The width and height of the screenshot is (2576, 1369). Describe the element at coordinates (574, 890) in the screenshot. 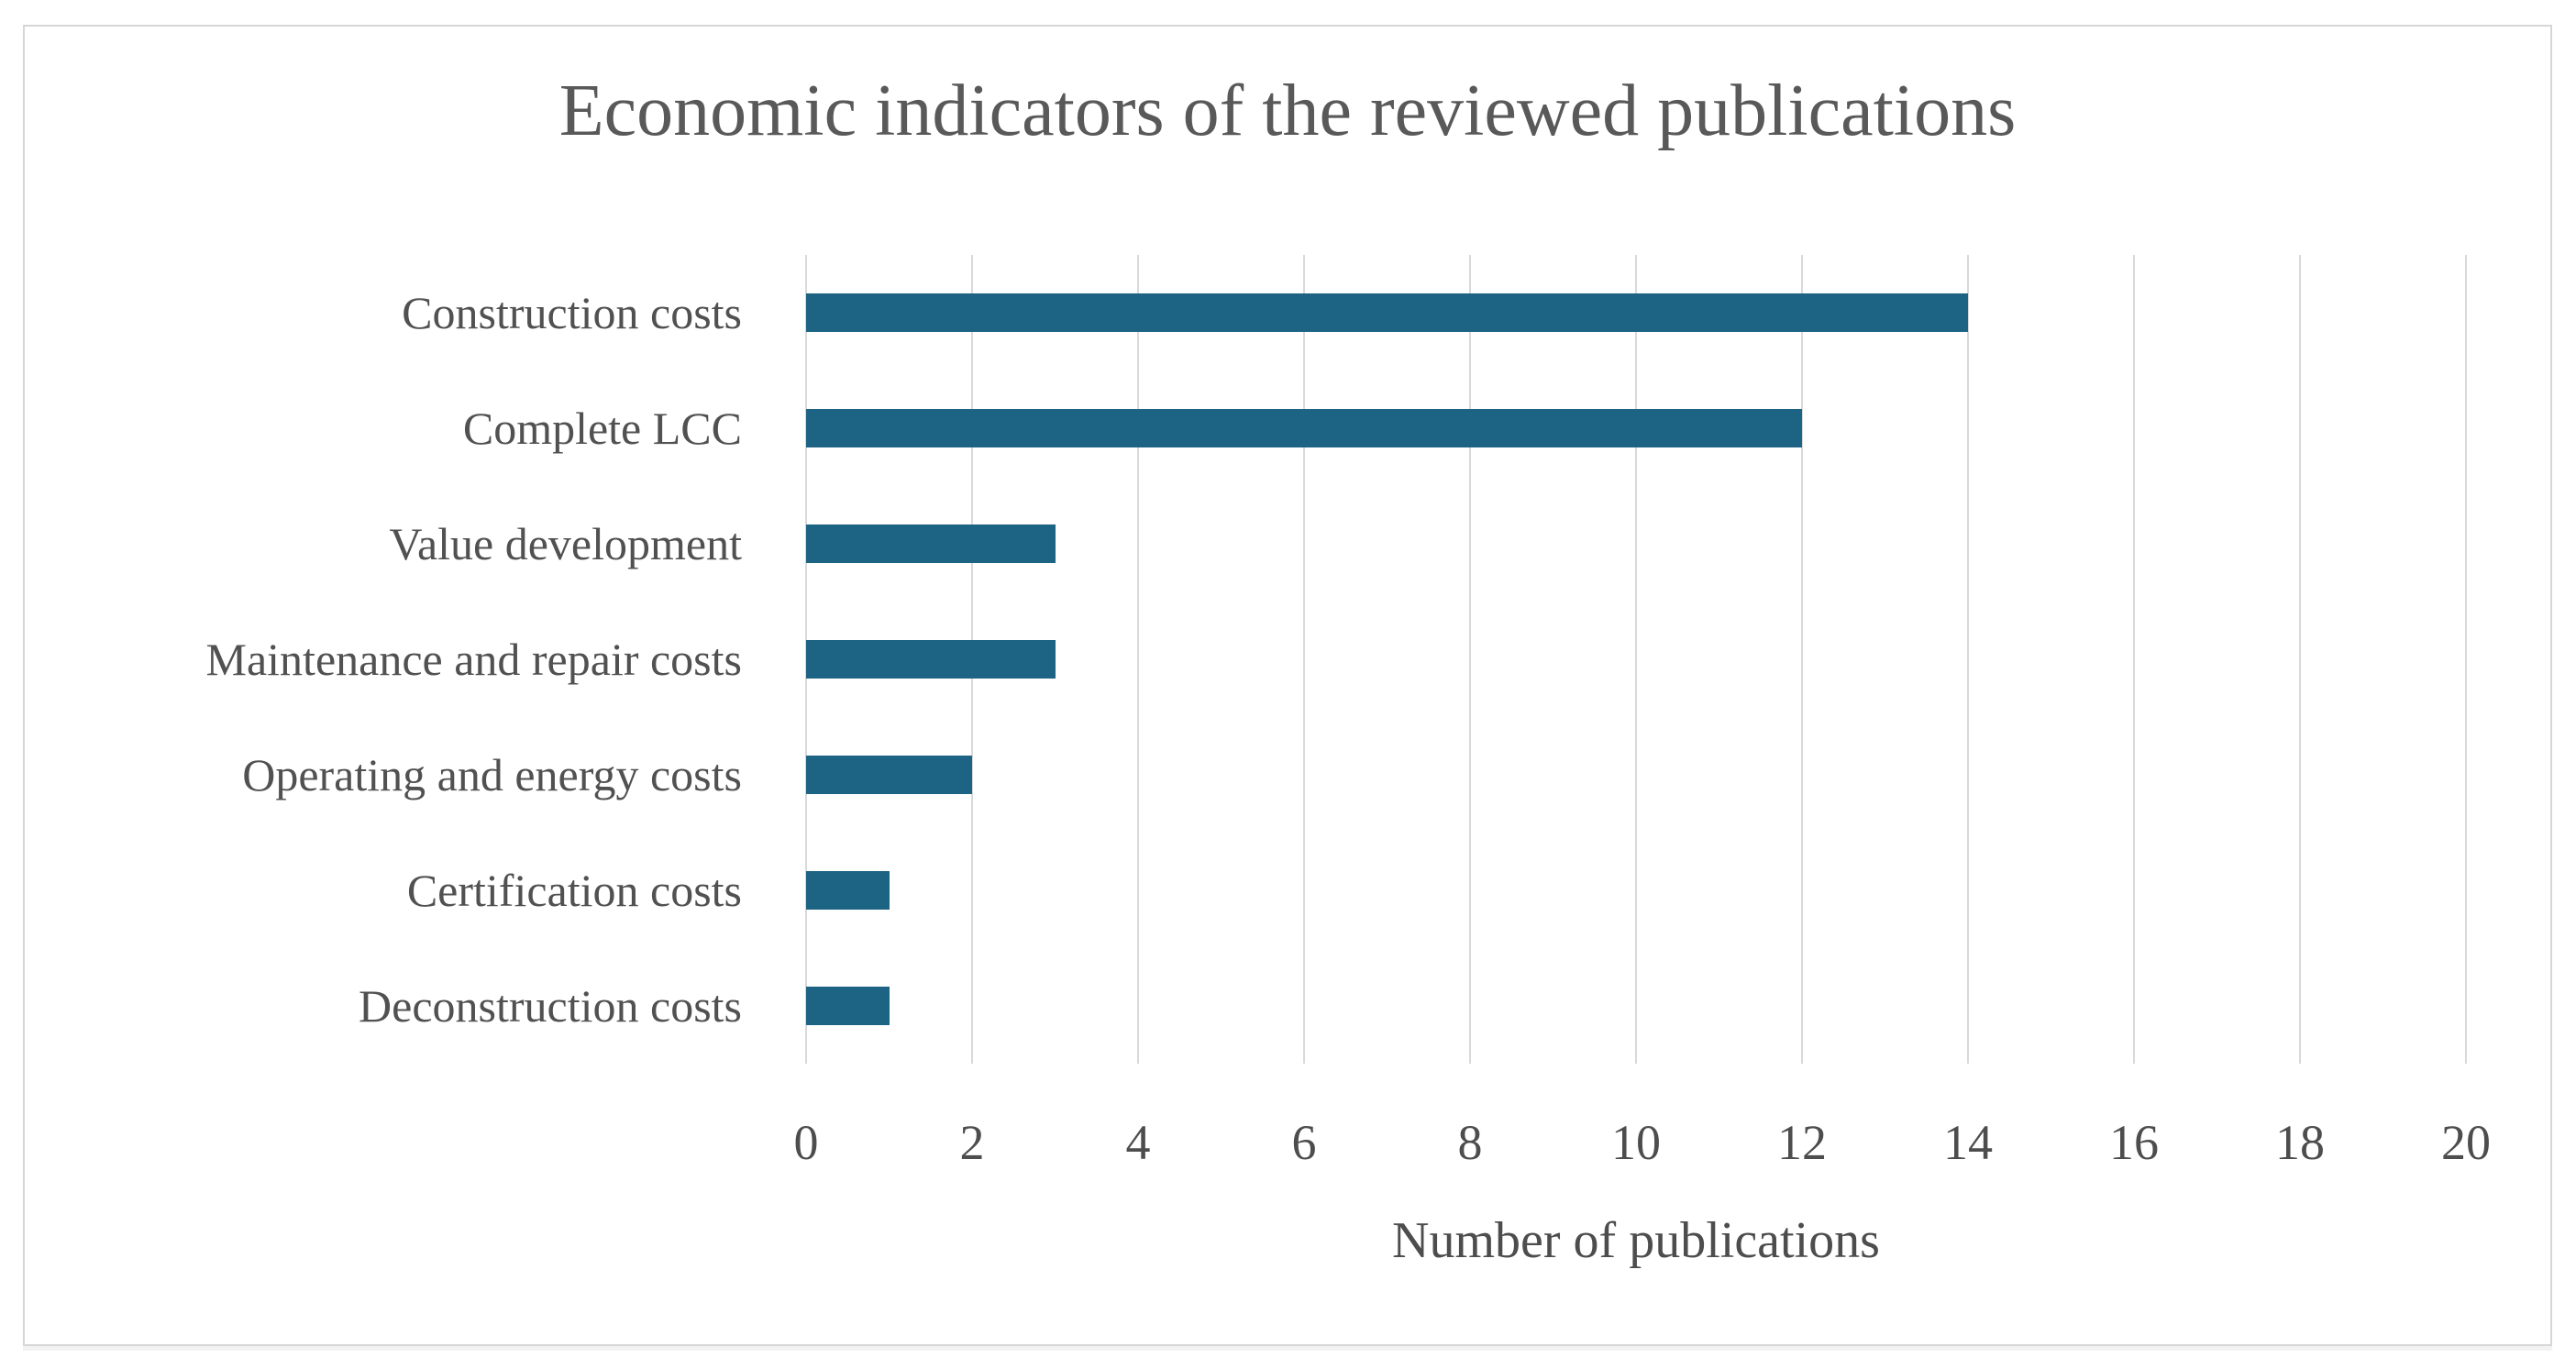

I see `category-label: Certification costs` at that location.